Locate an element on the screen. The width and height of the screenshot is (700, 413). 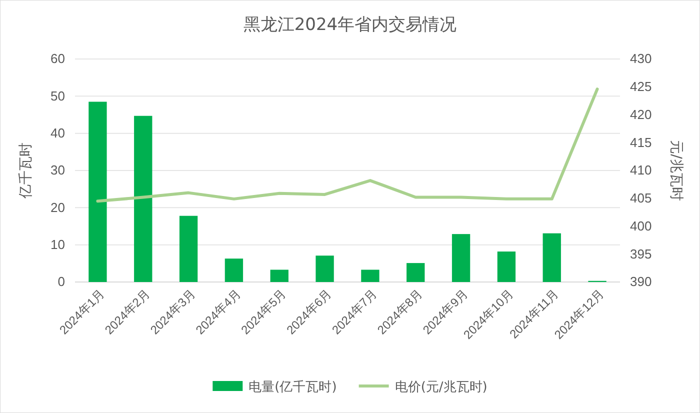
y2-tick-label: 405 is located at coordinates (641, 198).